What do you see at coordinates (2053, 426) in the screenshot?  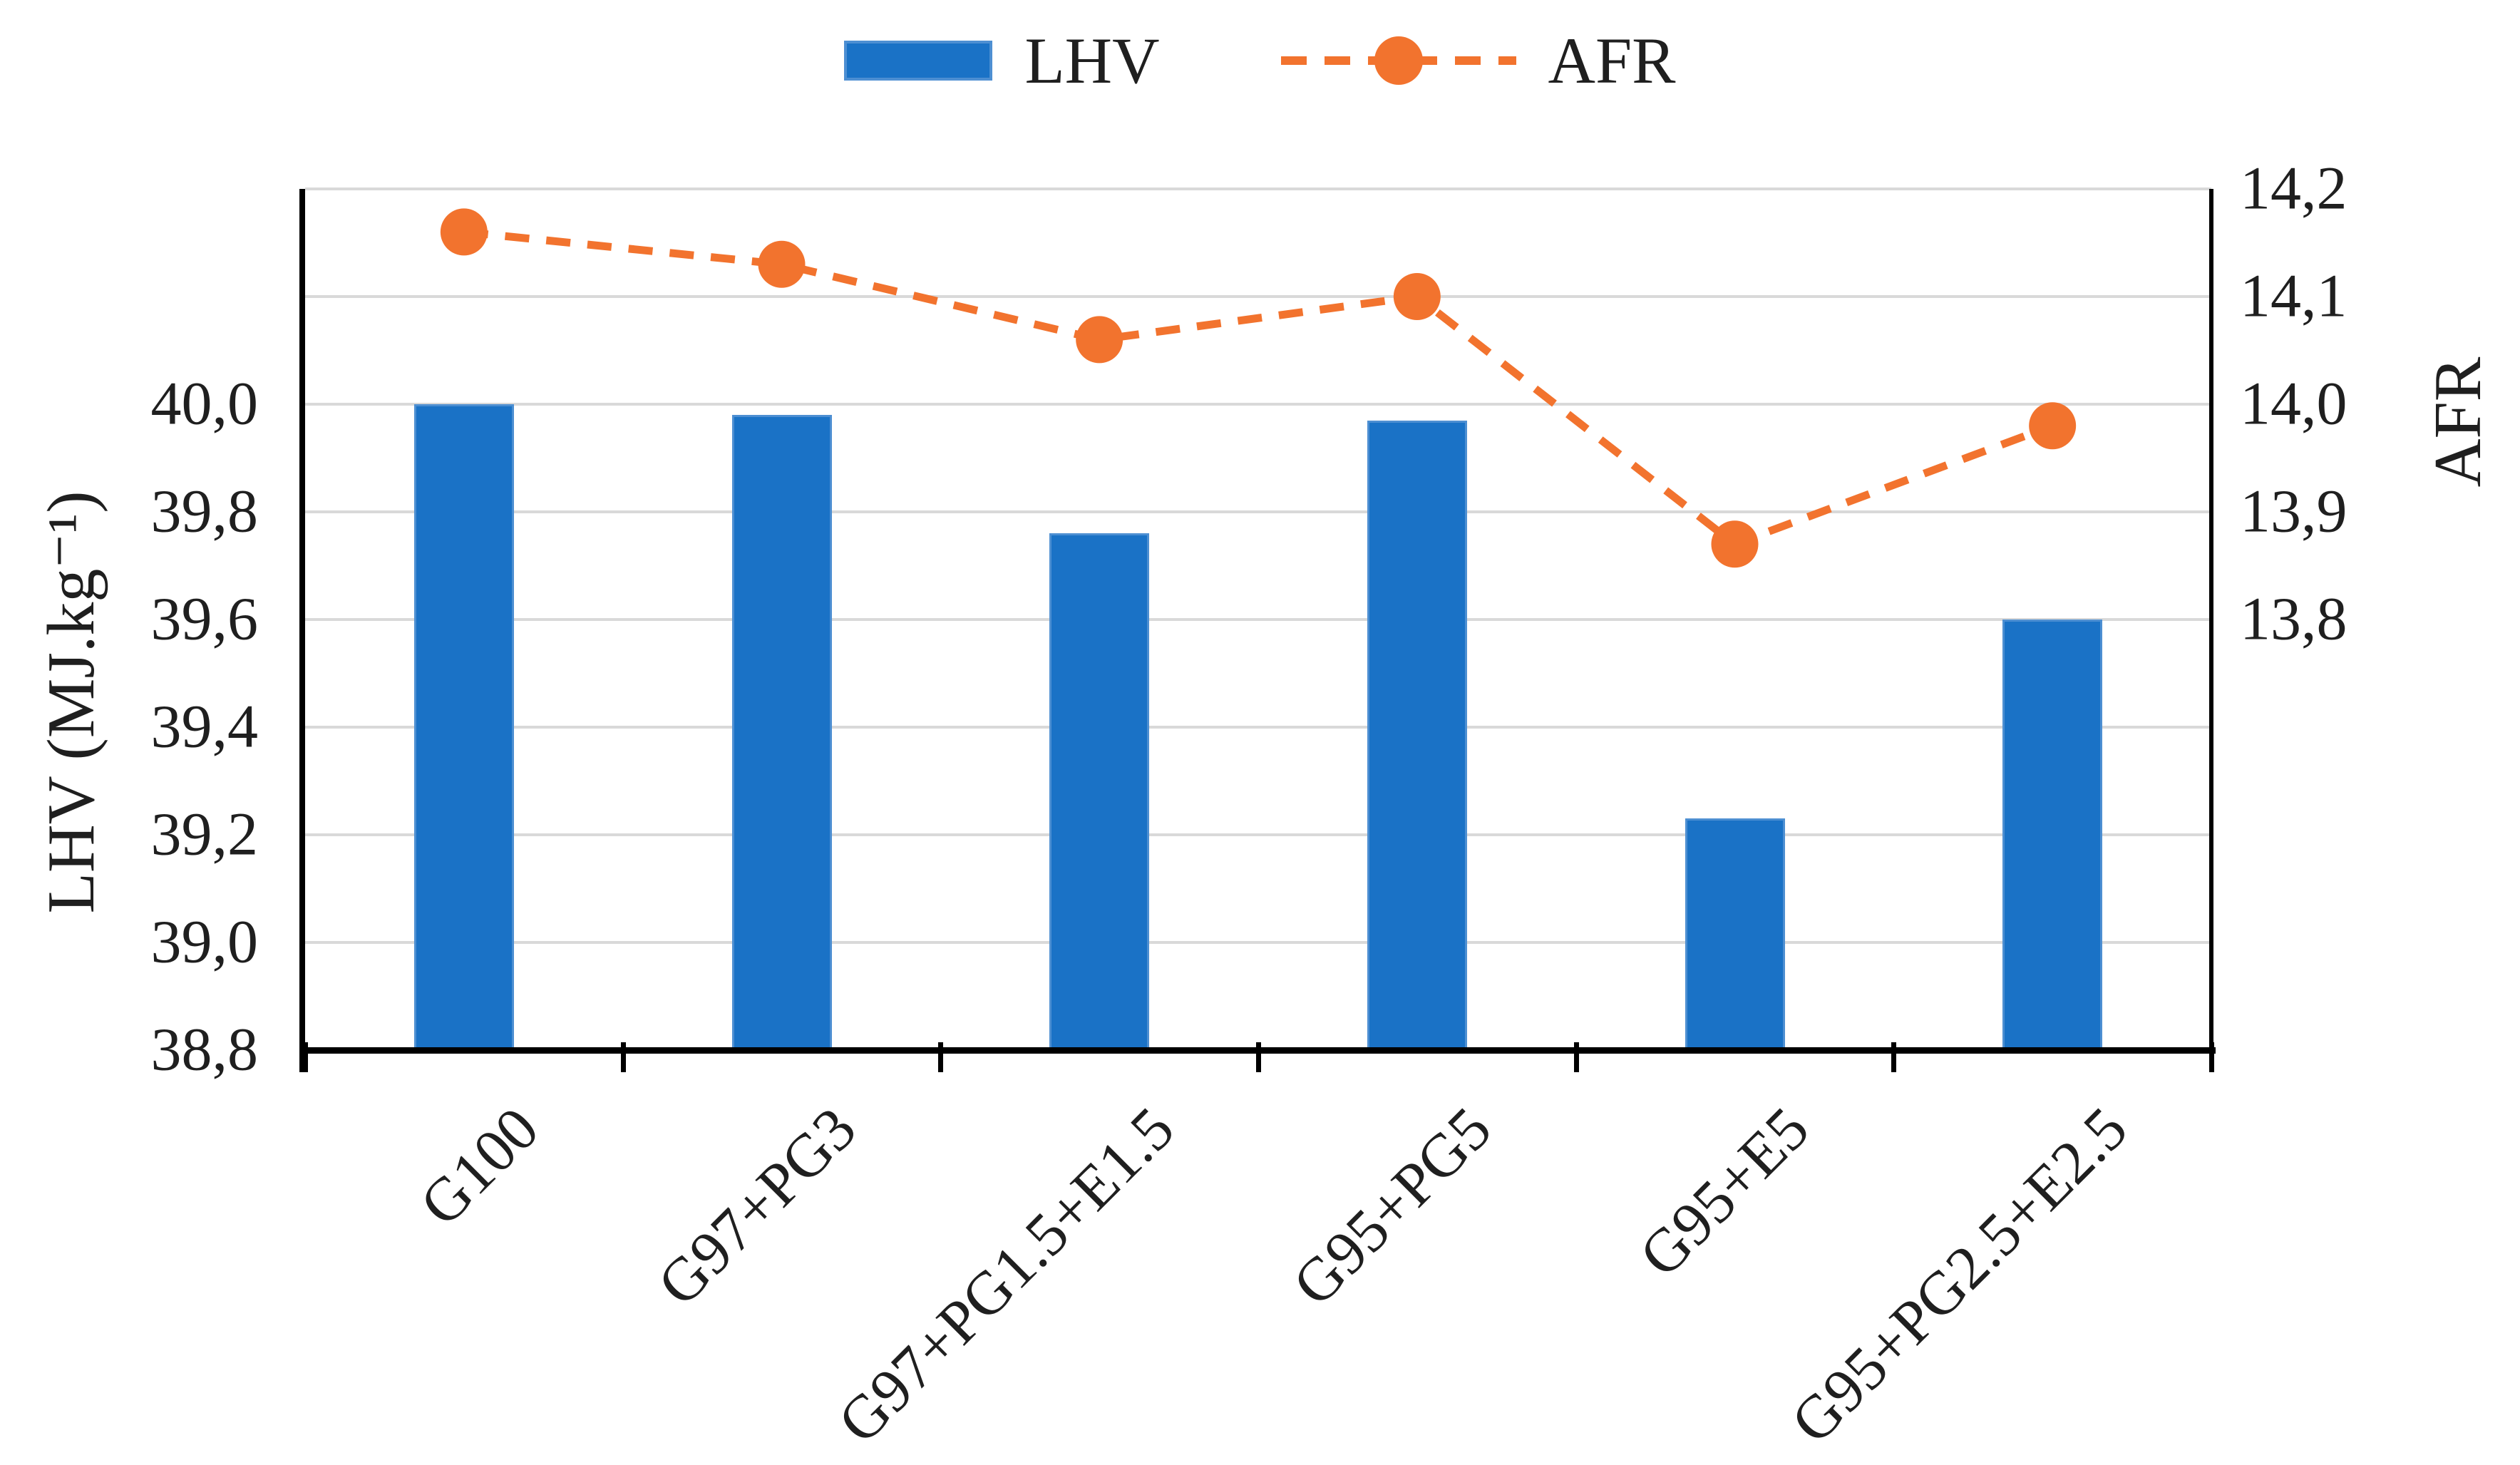 I see `afr-marker-G95+PG2.5+E2.5` at bounding box center [2053, 426].